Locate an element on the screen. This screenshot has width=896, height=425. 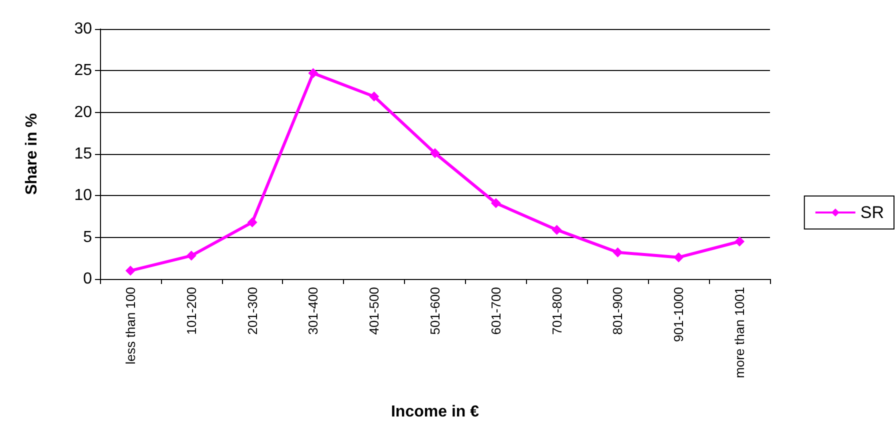
x-tick-label: 701-800 is located at coordinates (556, 311).